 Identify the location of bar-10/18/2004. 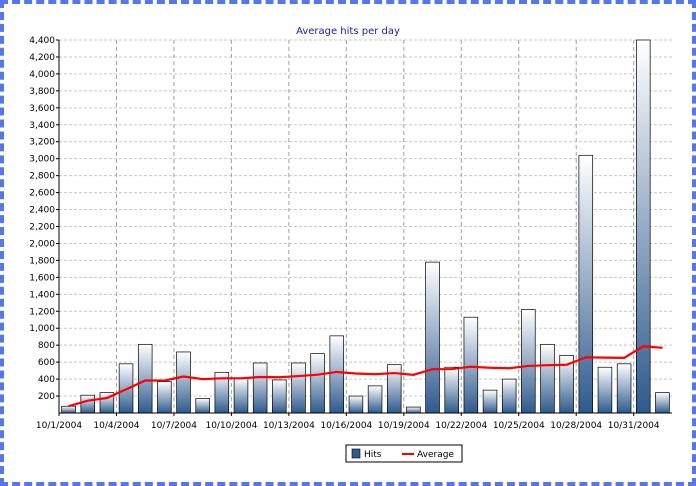
(394, 389).